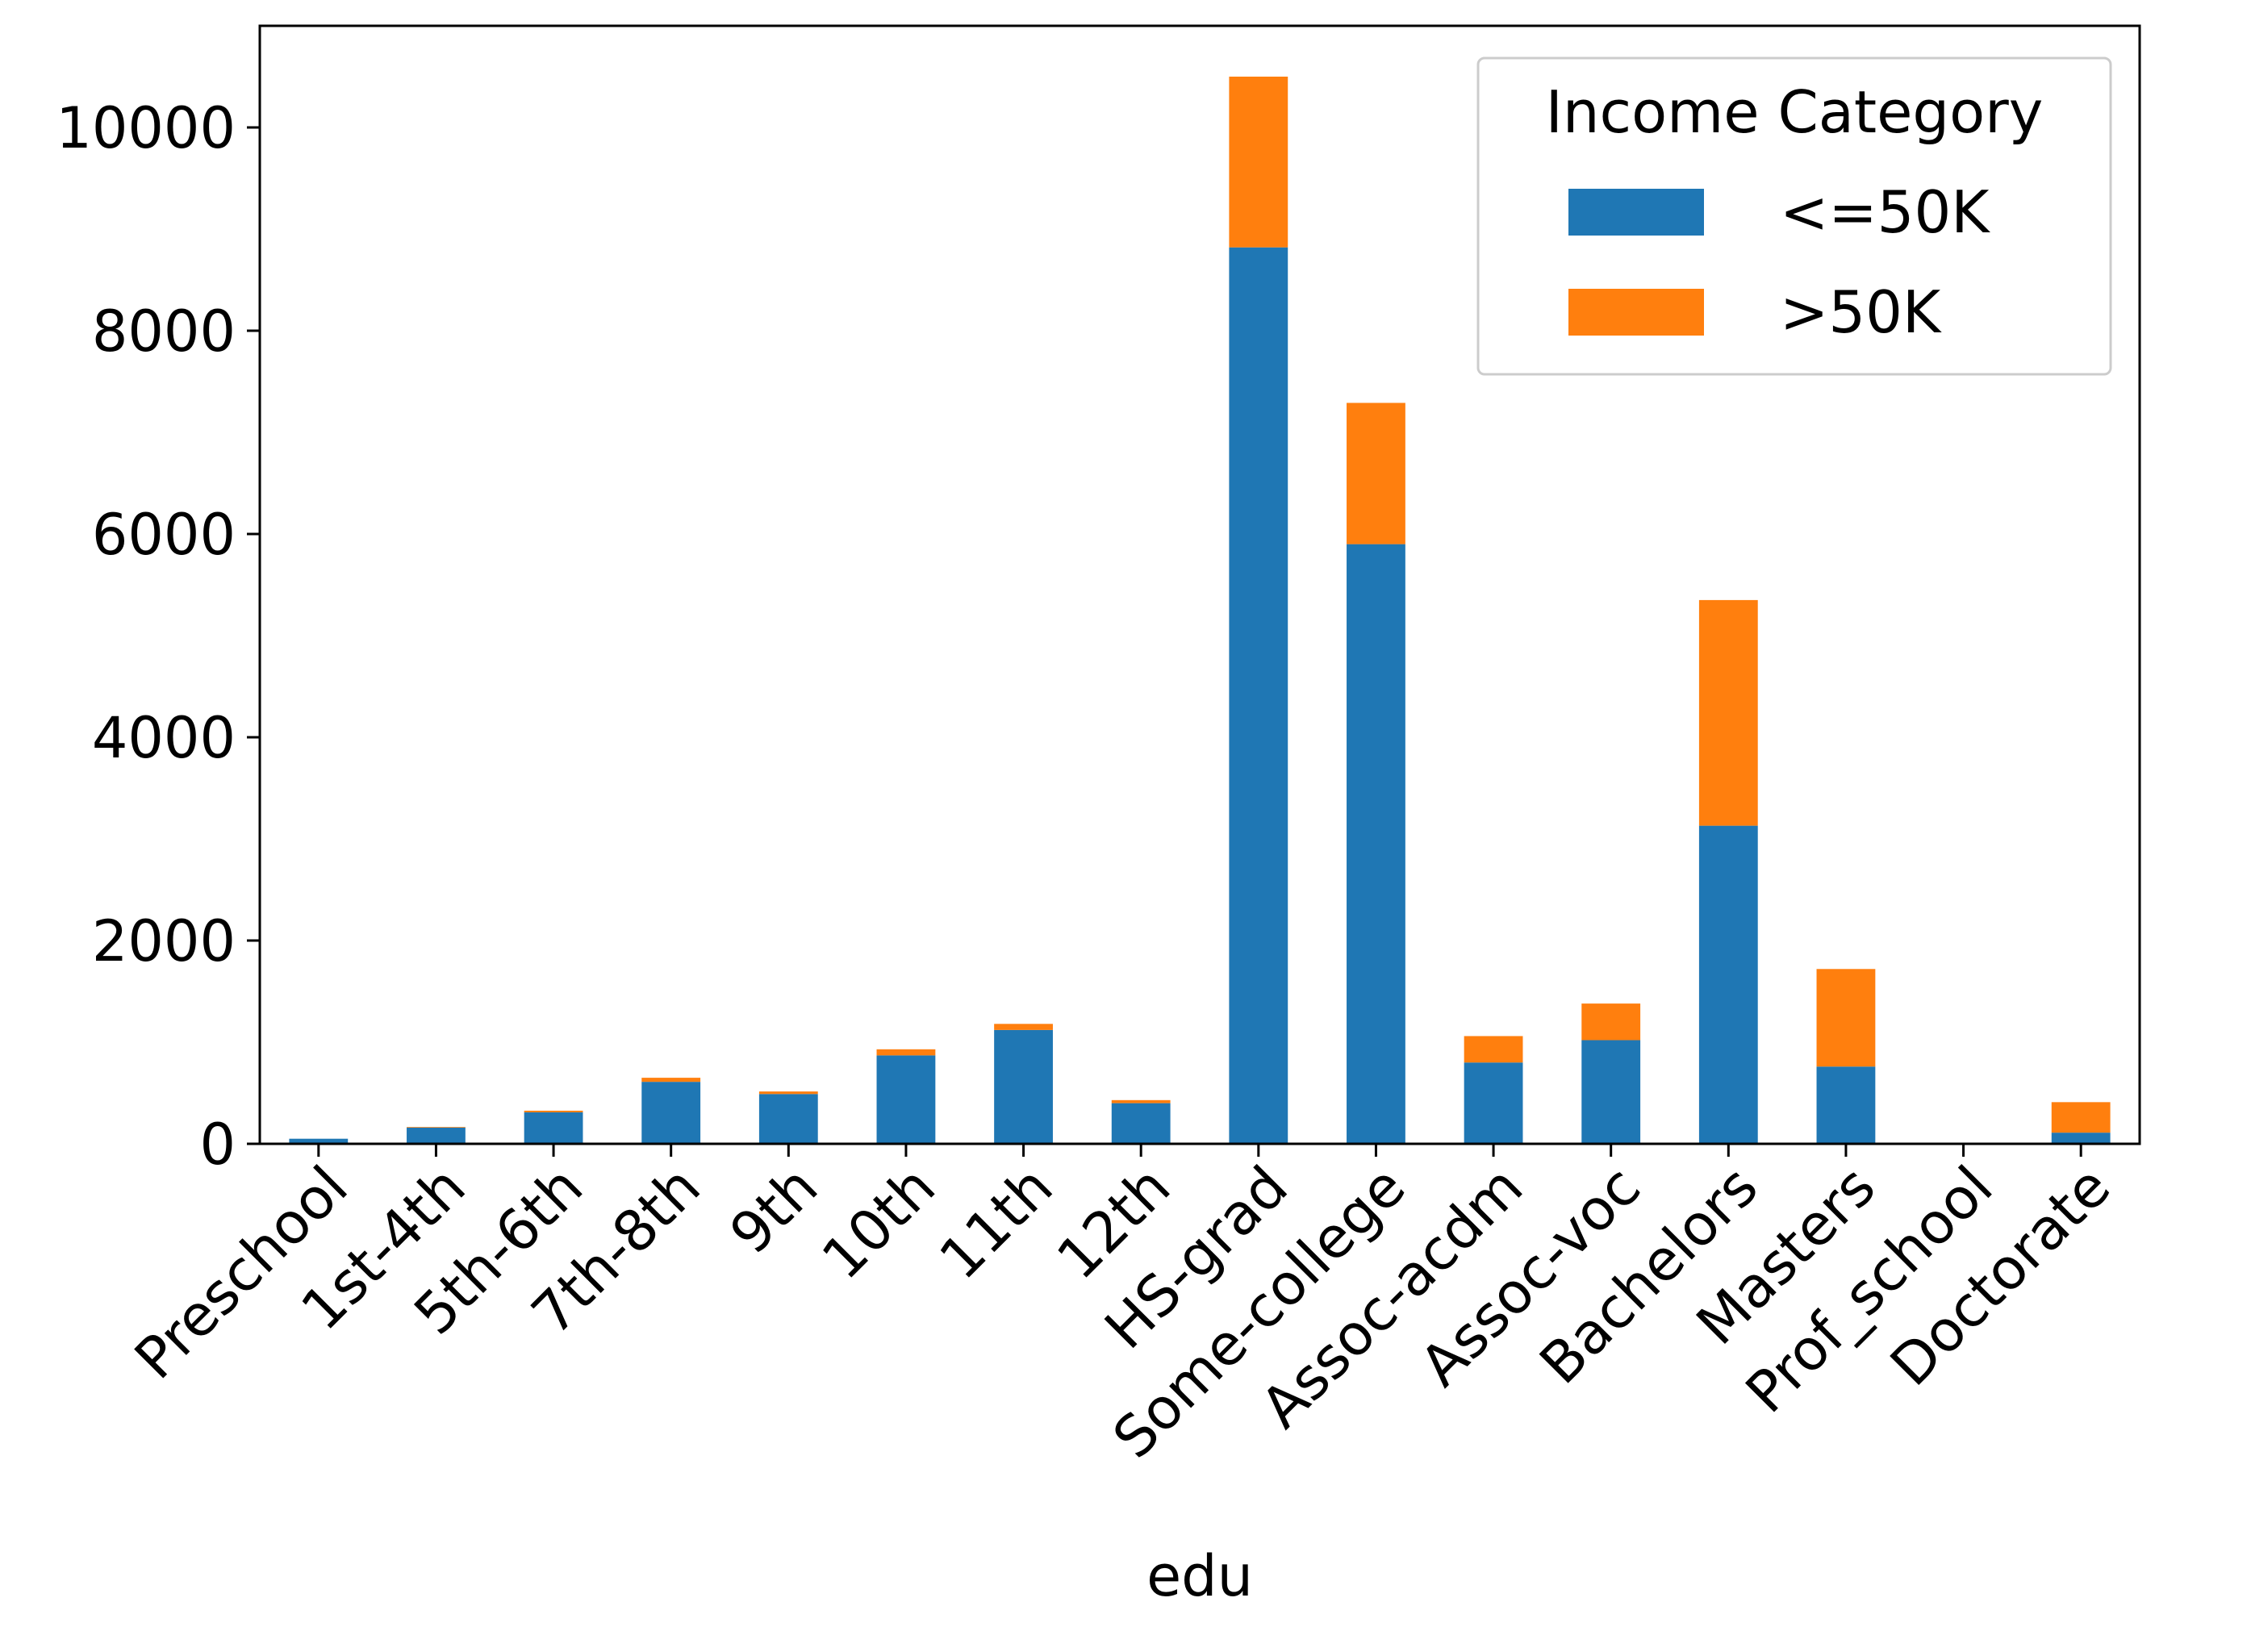 This screenshot has width=2251, height=1652. Describe the element at coordinates (164, 331) in the screenshot. I see `y-tick-label: 8000` at that location.